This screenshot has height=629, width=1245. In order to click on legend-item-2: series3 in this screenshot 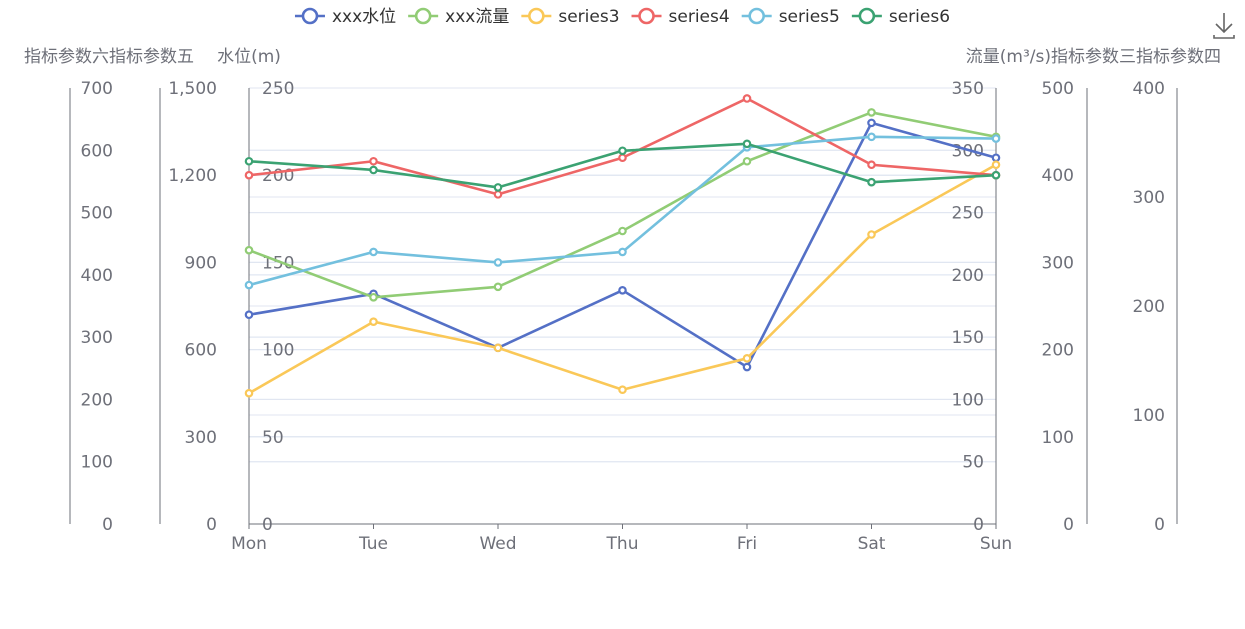, I will do `click(570, 17)`.